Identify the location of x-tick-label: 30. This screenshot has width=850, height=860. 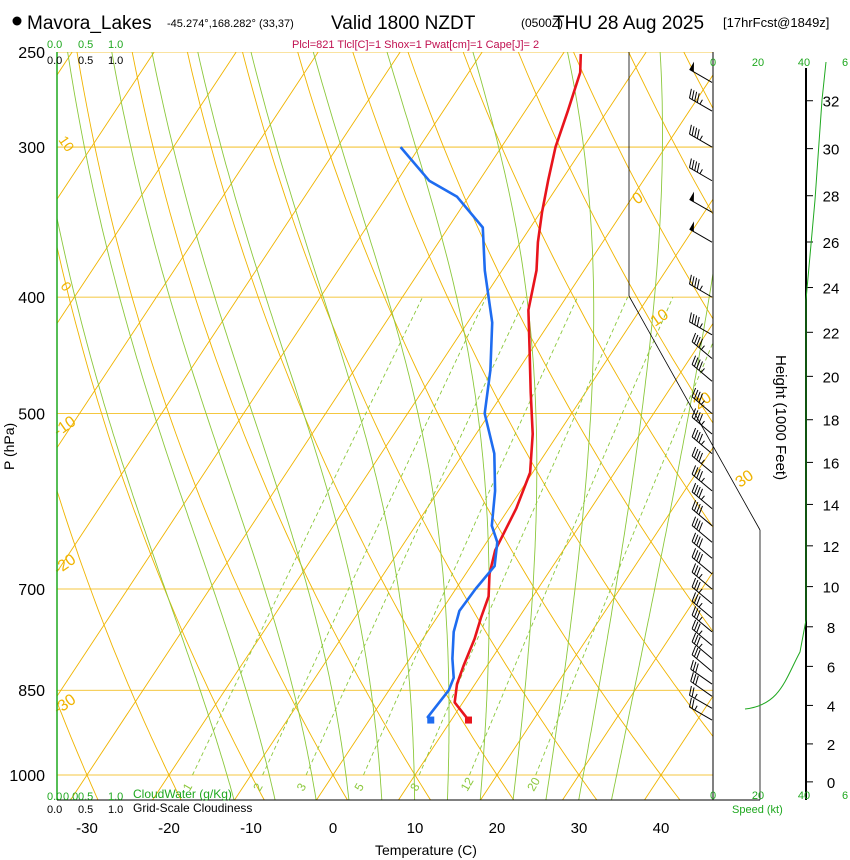
(579, 828).